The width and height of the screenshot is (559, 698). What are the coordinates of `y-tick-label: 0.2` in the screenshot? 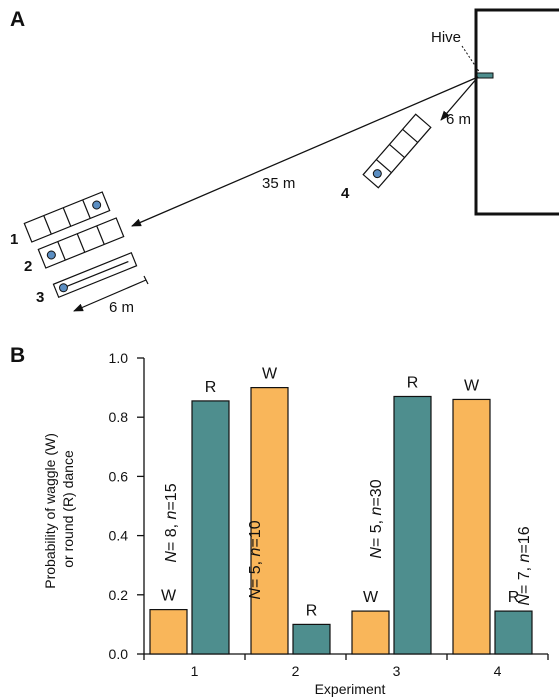 It's located at (119, 595).